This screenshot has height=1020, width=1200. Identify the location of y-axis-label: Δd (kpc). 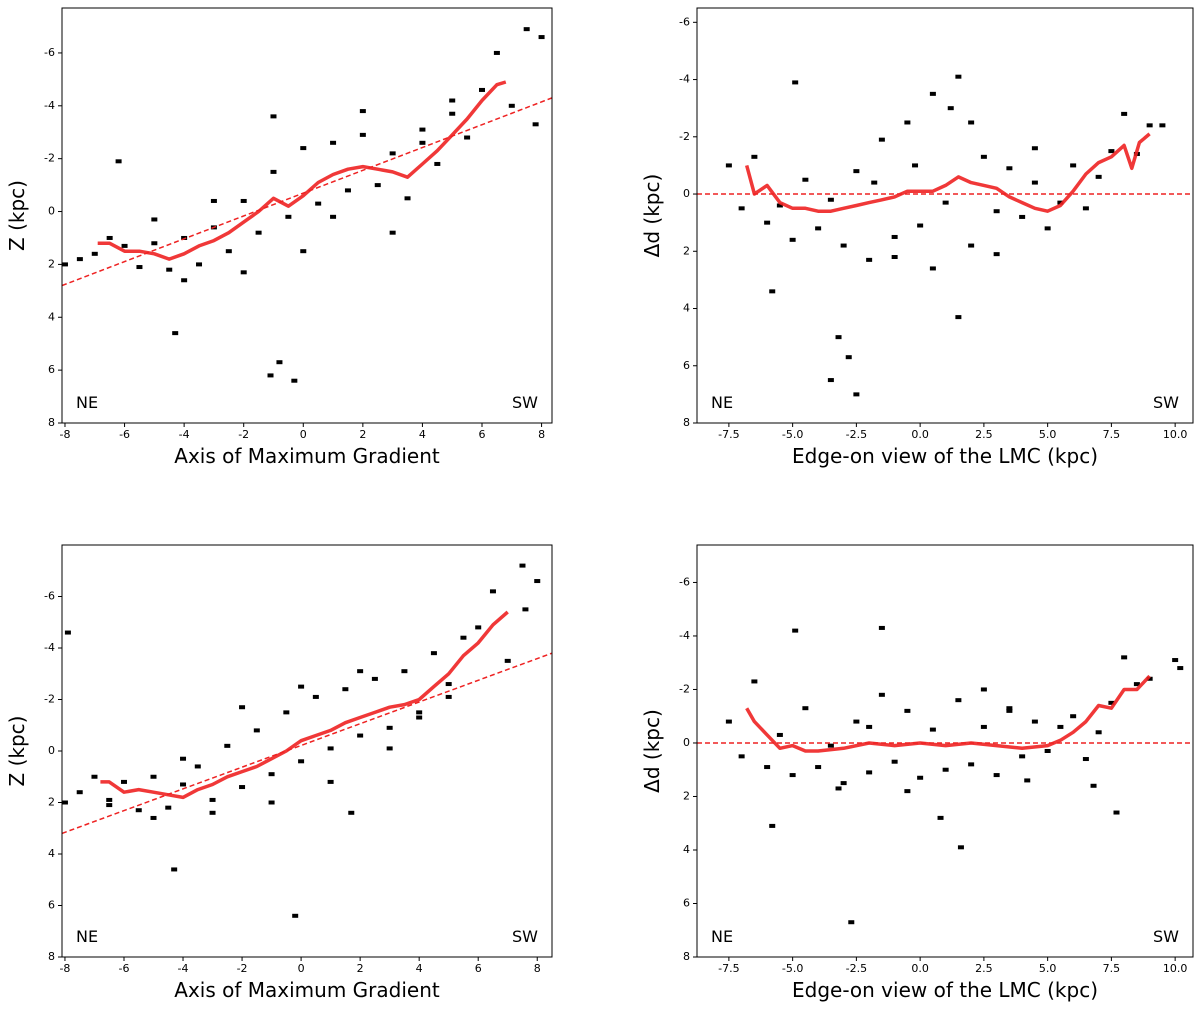
(652, 216).